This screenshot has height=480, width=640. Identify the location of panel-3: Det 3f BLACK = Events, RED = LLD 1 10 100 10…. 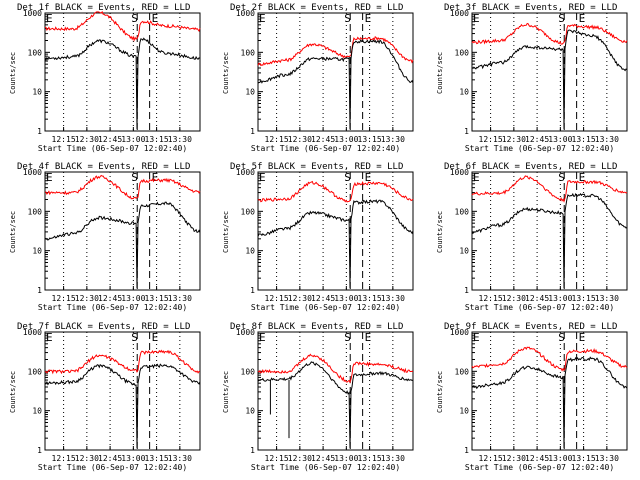
(532, 78).